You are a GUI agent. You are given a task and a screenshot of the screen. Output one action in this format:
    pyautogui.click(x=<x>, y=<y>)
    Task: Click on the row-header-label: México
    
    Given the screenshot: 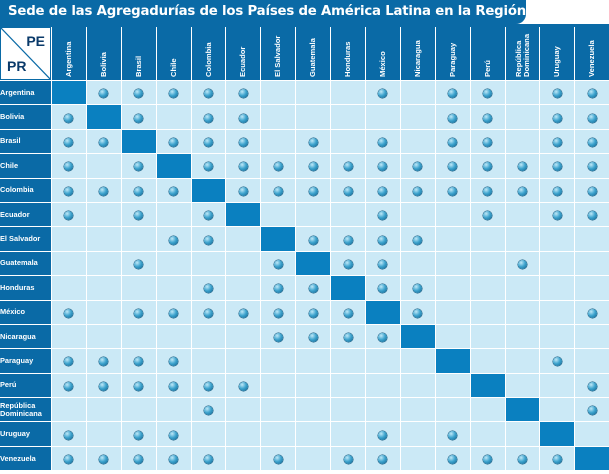 What is the action you would take?
    pyautogui.click(x=25, y=311)
    